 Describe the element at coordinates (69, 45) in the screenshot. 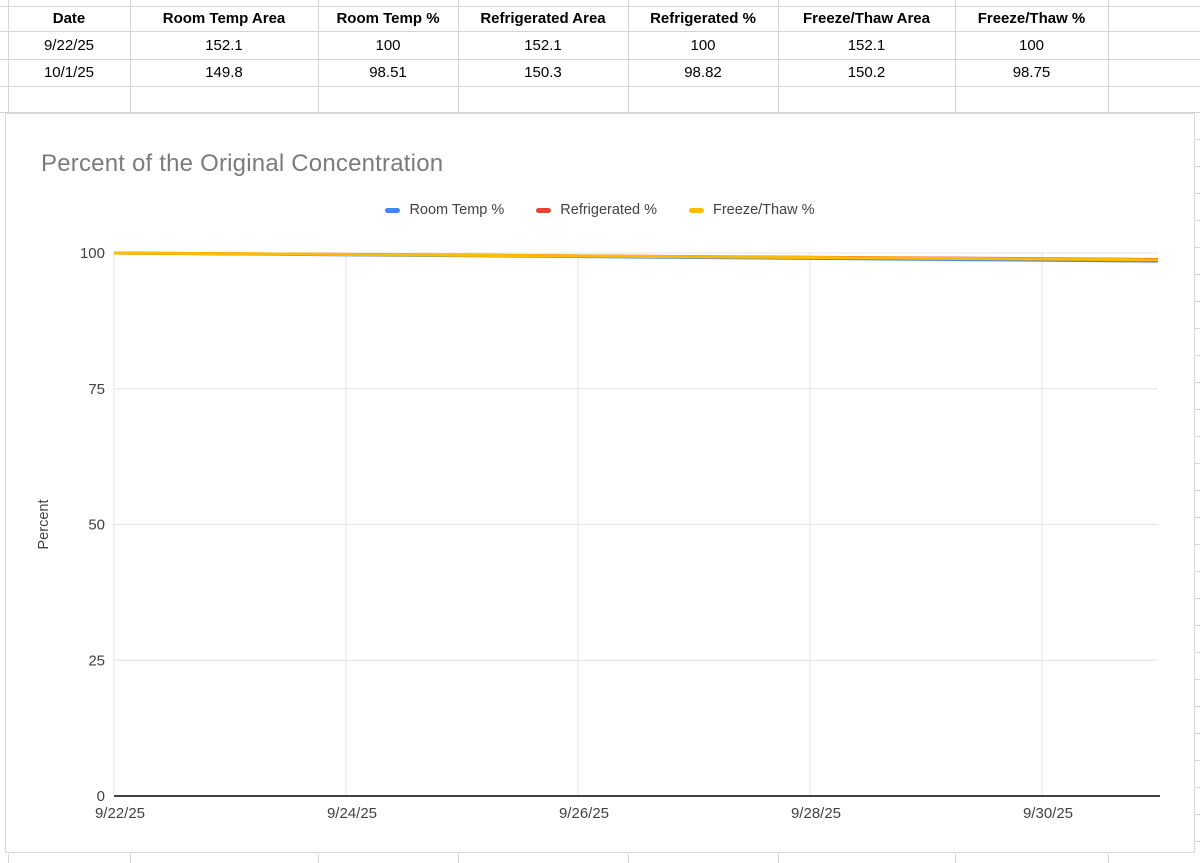

I see `data-cell: 9/22/25` at that location.